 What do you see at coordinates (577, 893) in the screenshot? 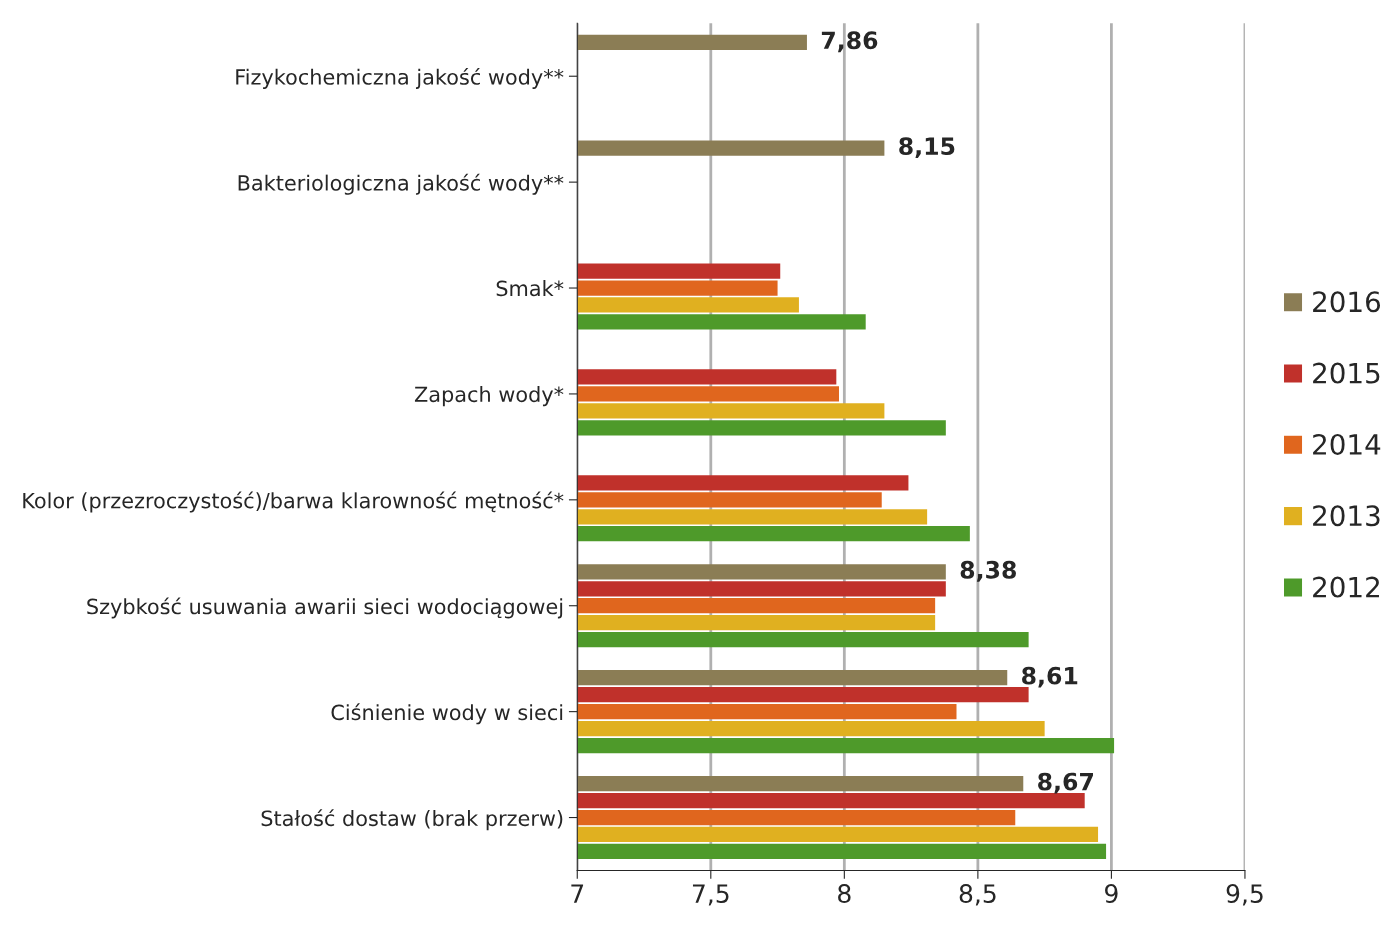
I see `x-tick-label: 7` at bounding box center [577, 893].